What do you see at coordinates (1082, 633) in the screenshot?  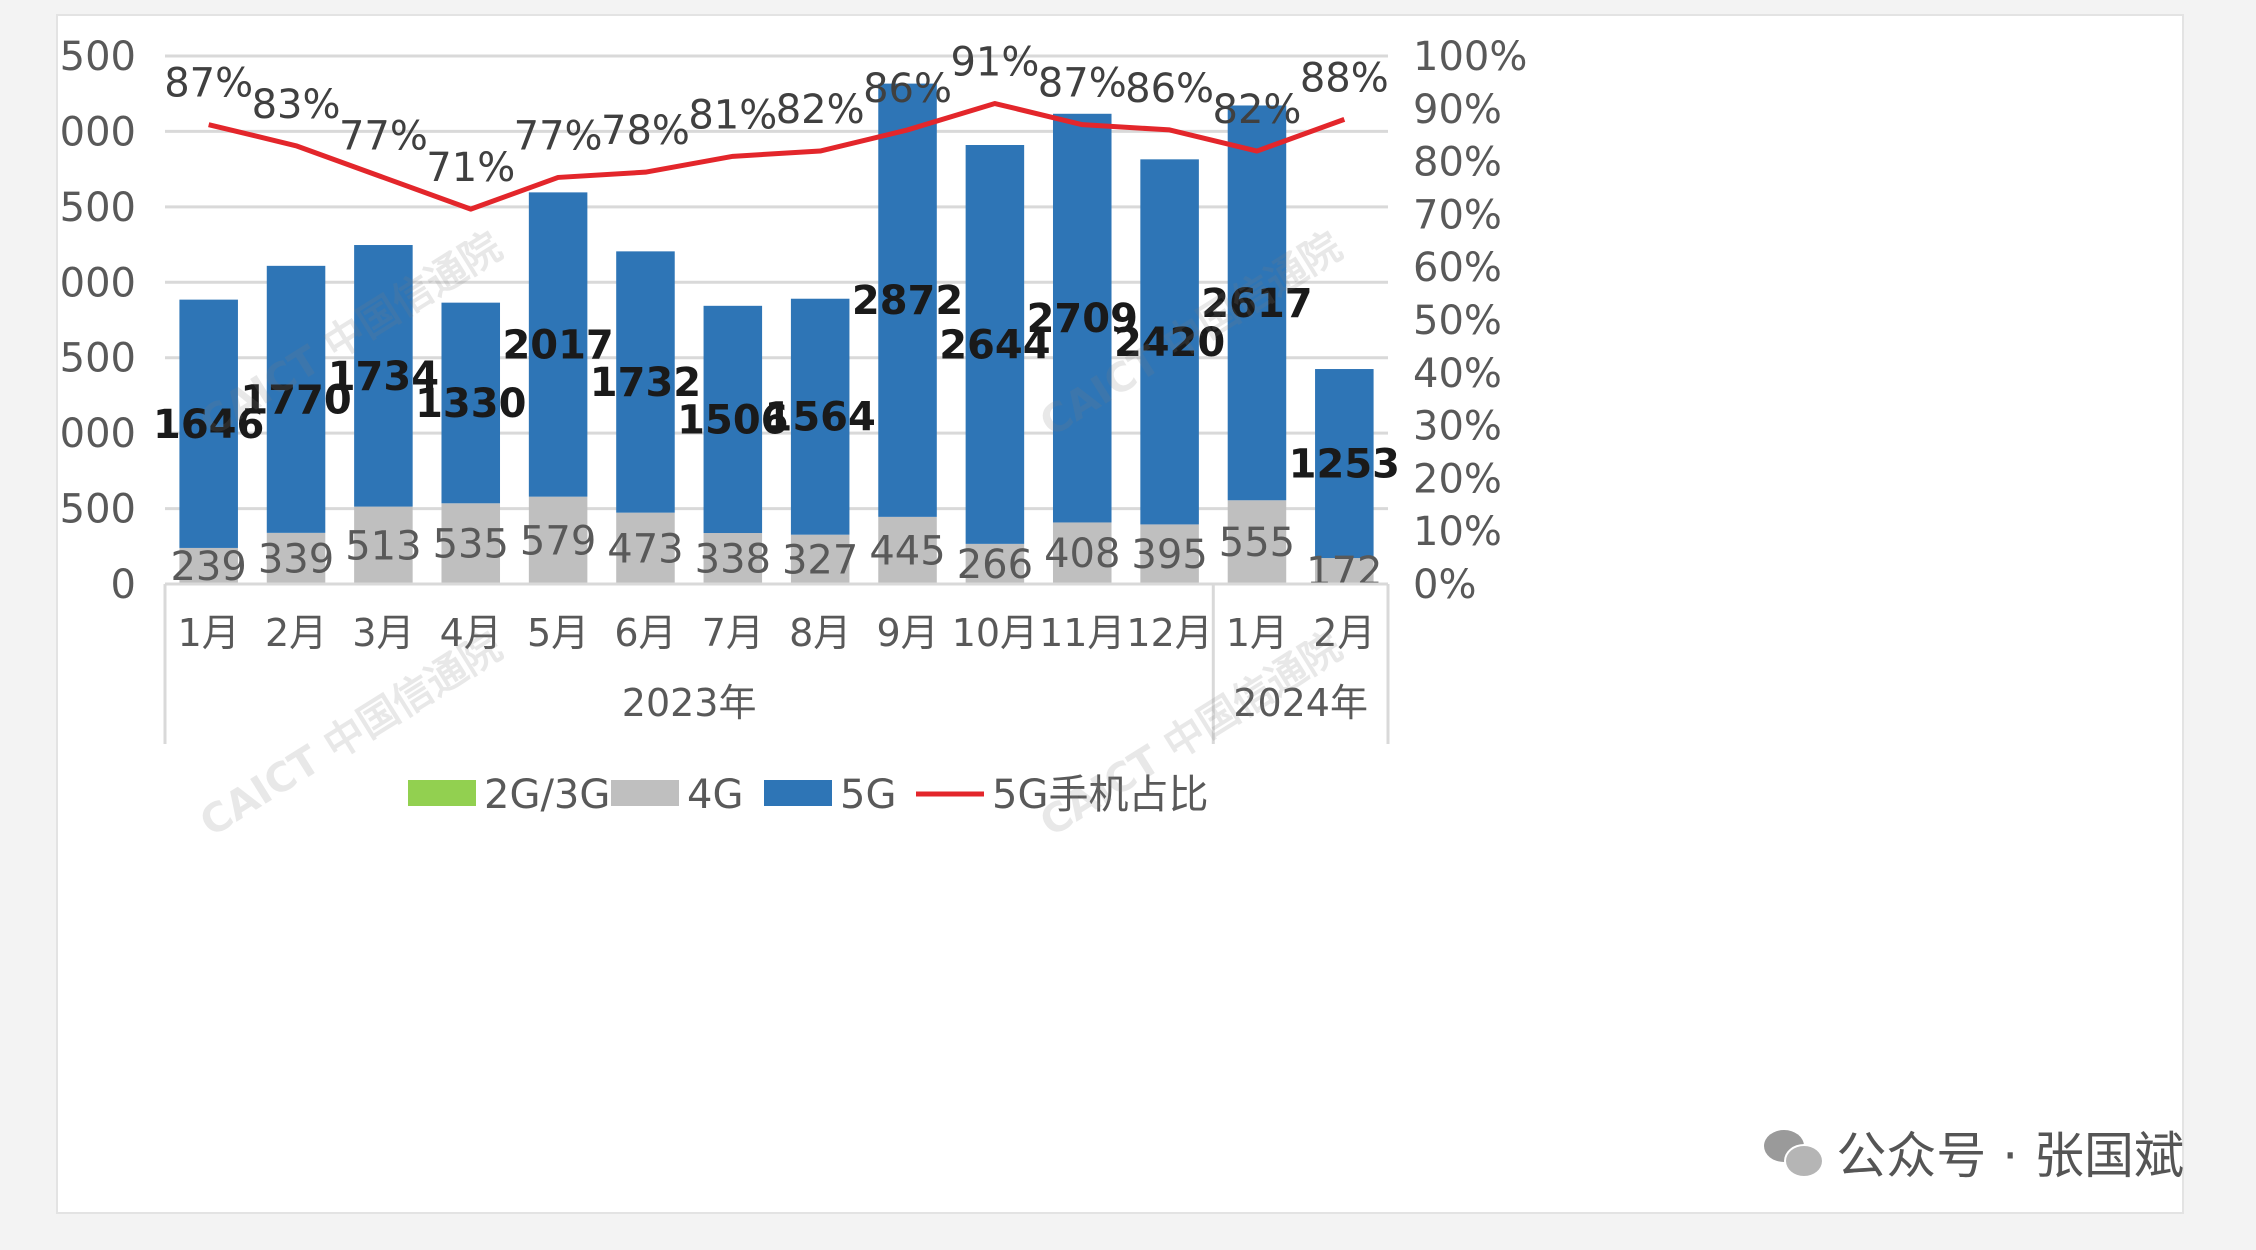 I see `x-tick-label: 11月` at bounding box center [1082, 633].